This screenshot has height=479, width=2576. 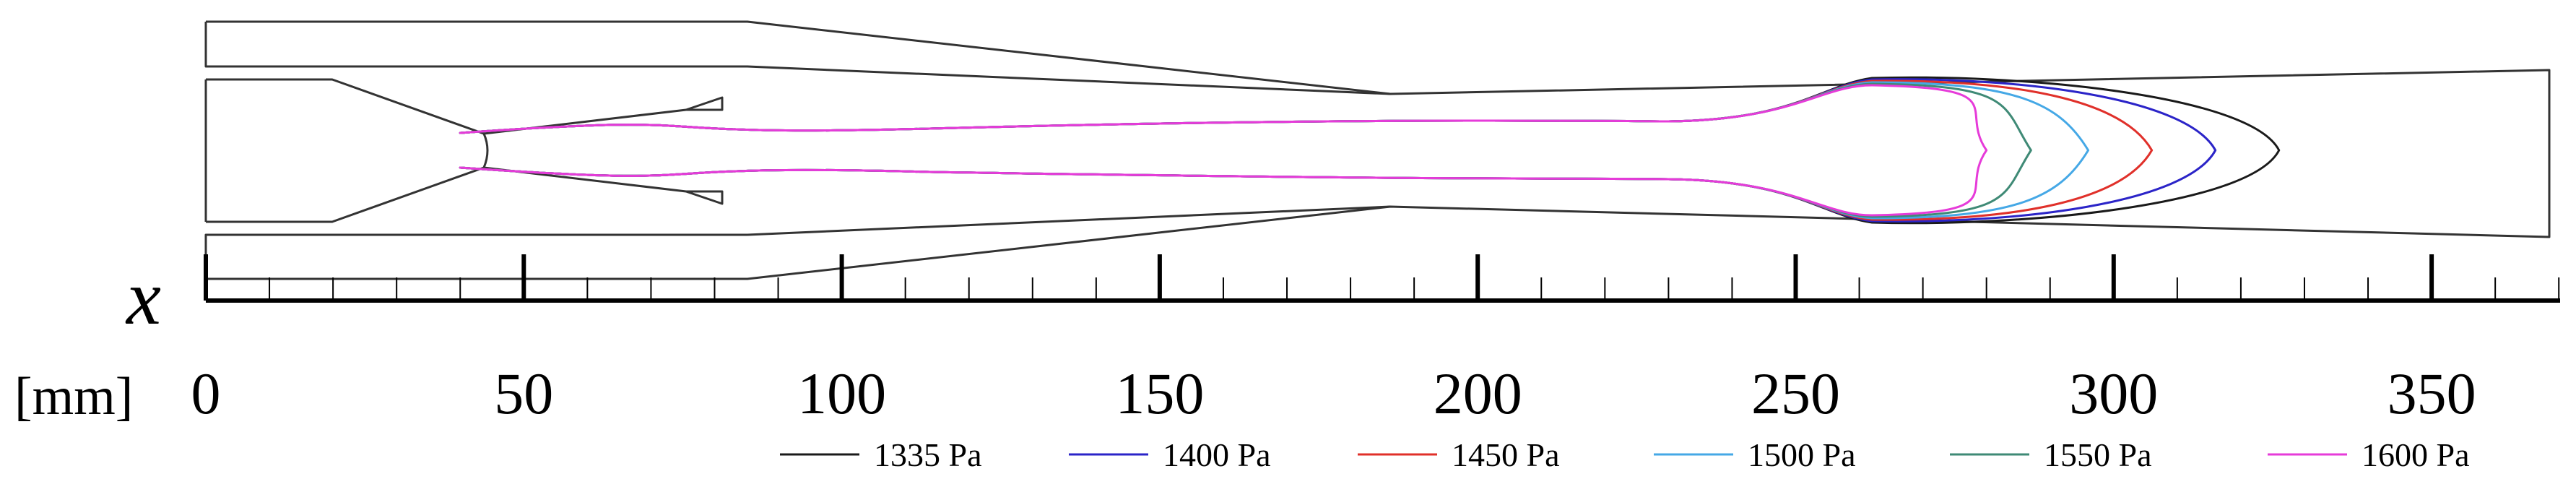 I want to click on tick-label: 300, so click(x=2113, y=394).